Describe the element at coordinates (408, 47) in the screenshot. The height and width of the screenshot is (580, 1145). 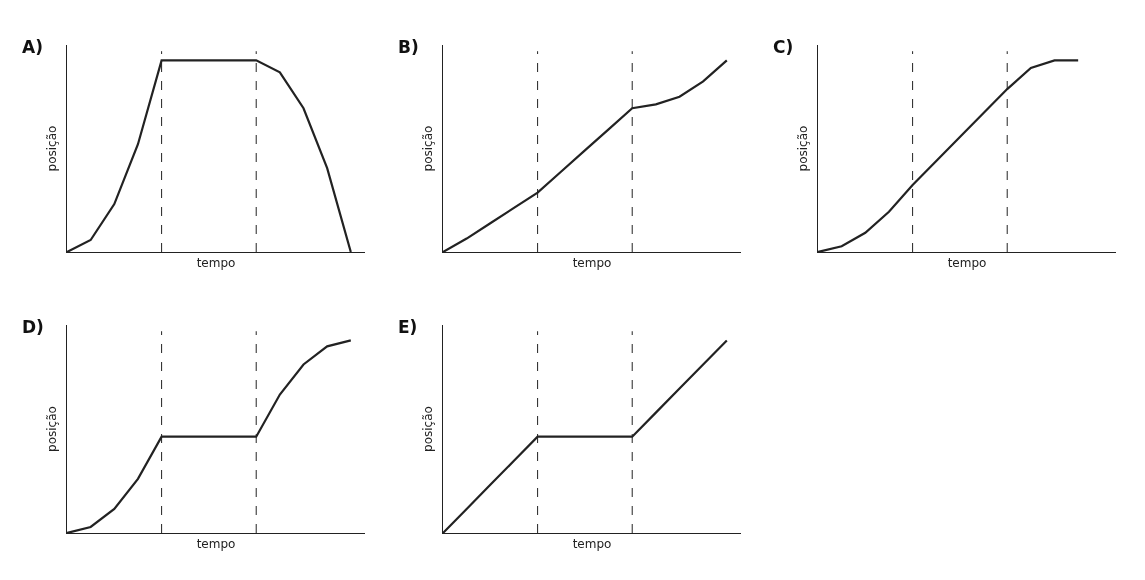
I see `chart-title: B)` at that location.